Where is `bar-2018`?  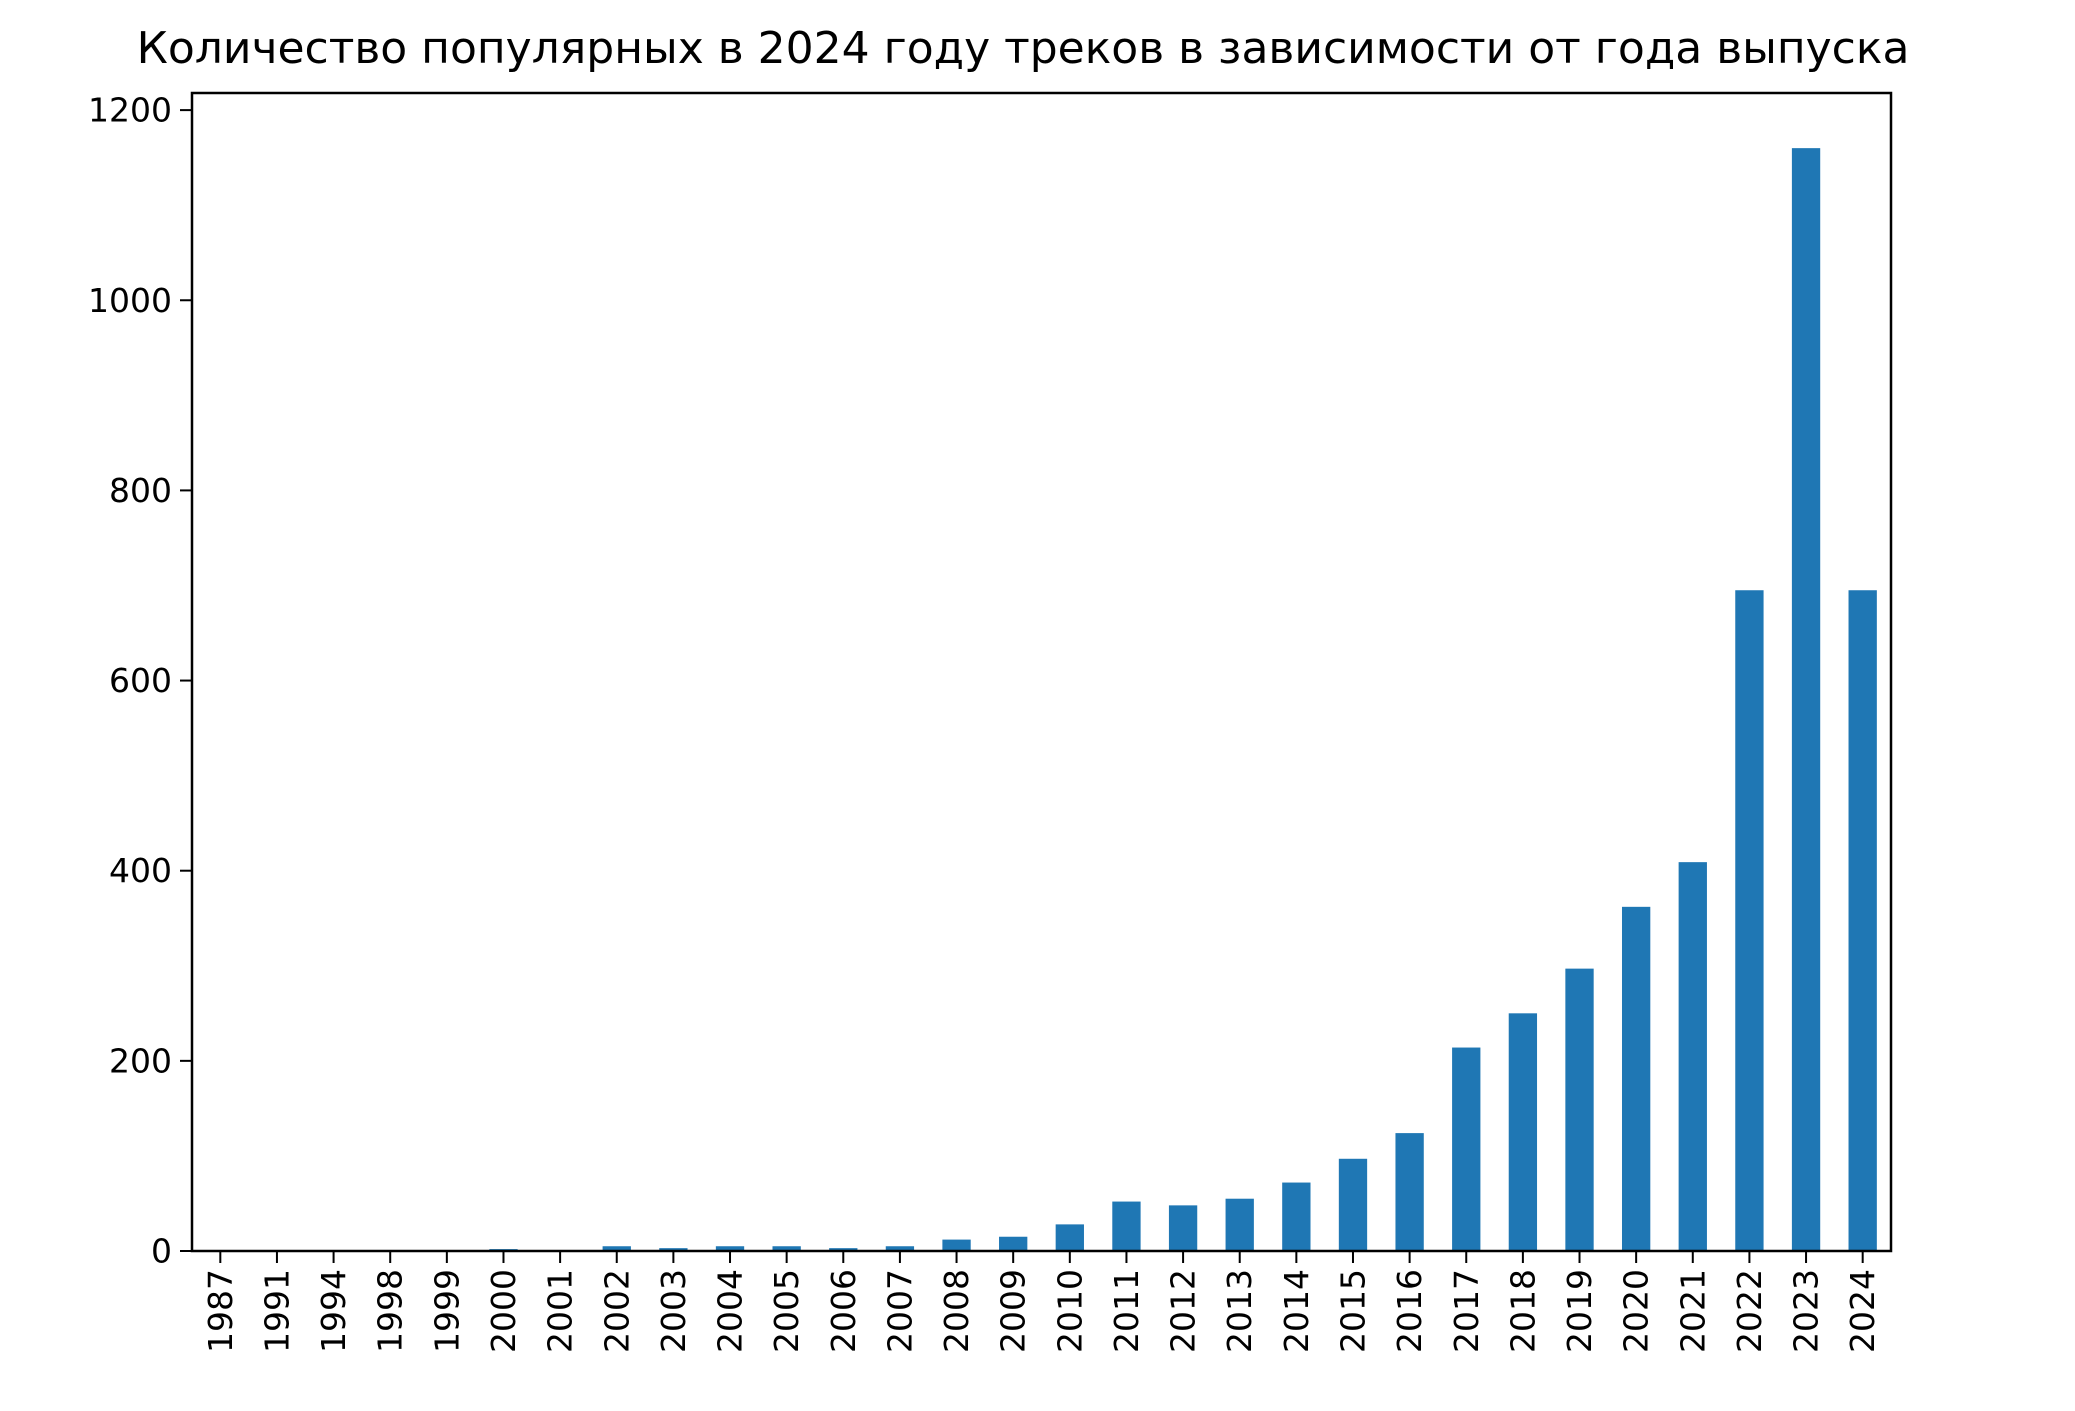 bar-2018 is located at coordinates (1523, 1132).